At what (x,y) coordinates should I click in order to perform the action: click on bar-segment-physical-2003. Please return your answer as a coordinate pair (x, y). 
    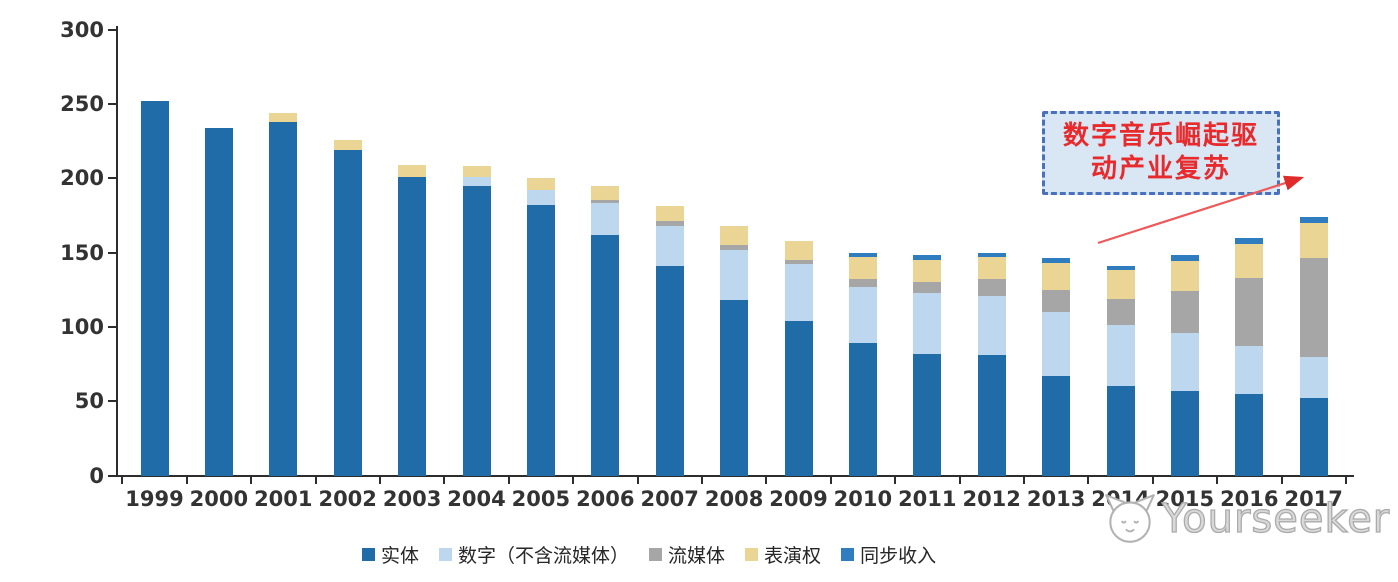
    Looking at the image, I should click on (412, 326).